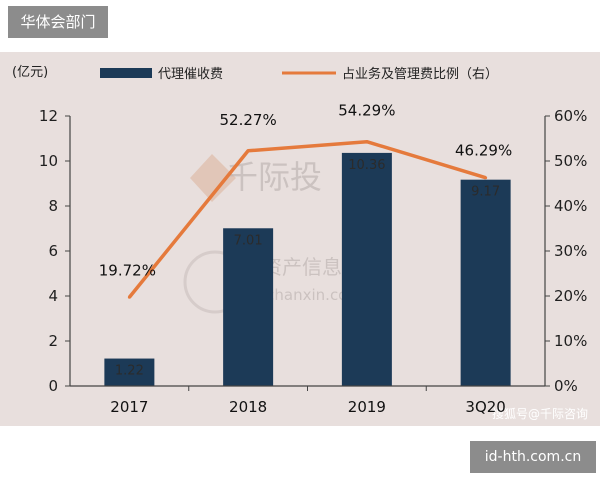 Image resolution: width=600 pixels, height=480 pixels. What do you see at coordinates (213, 178) in the screenshot?
I see `watermark-logo-icon` at bounding box center [213, 178].